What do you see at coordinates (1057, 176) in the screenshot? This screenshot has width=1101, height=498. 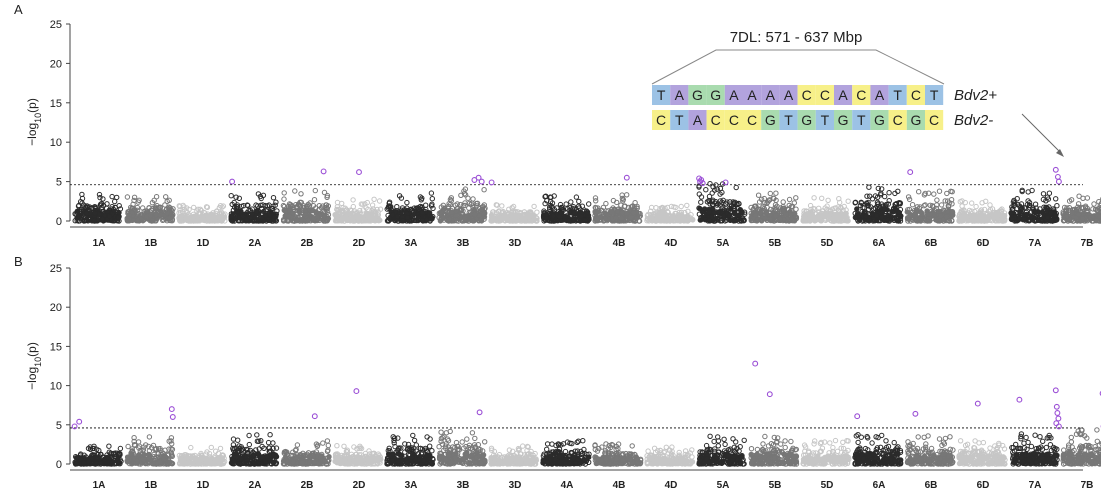 I see `significant-point` at bounding box center [1057, 176].